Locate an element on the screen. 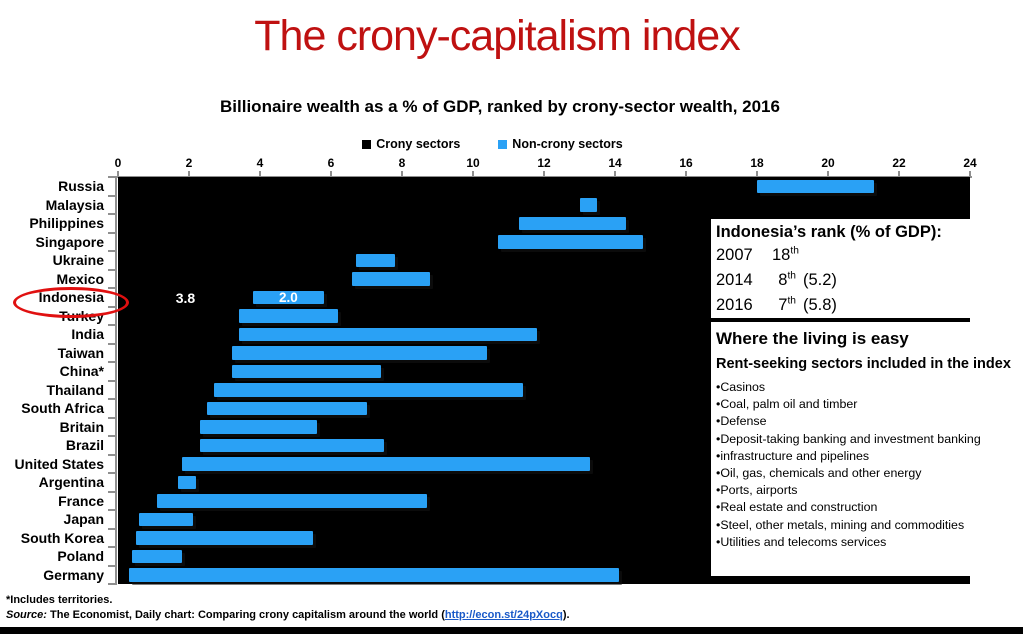  legend-label-crony: Crony sectors is located at coordinates (418, 144).